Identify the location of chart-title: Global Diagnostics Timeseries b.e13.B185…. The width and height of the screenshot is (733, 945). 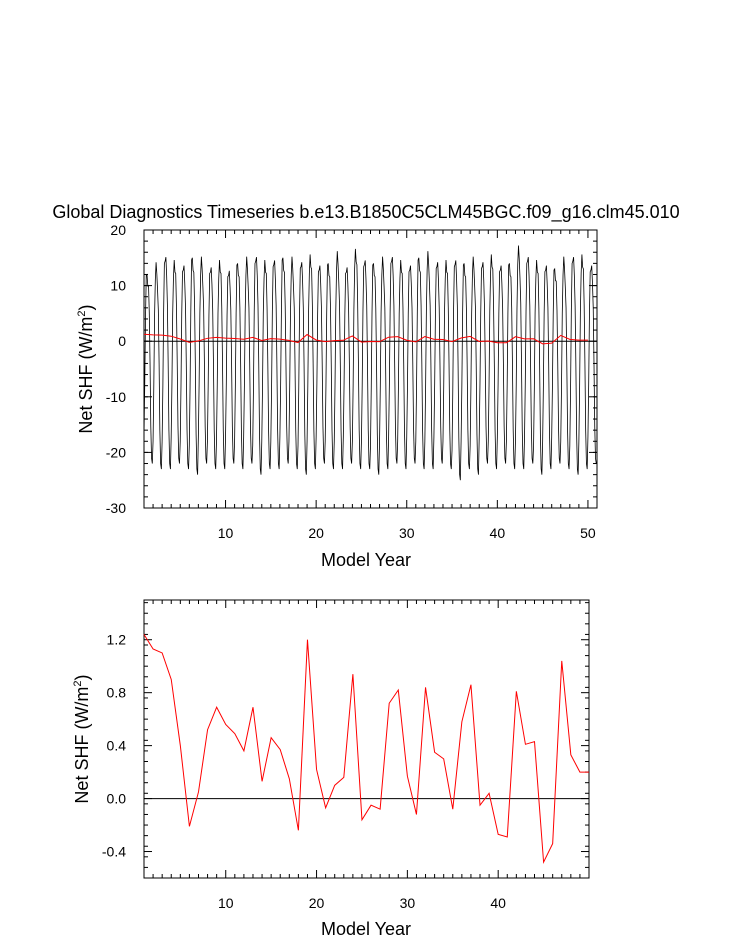
(365, 212).